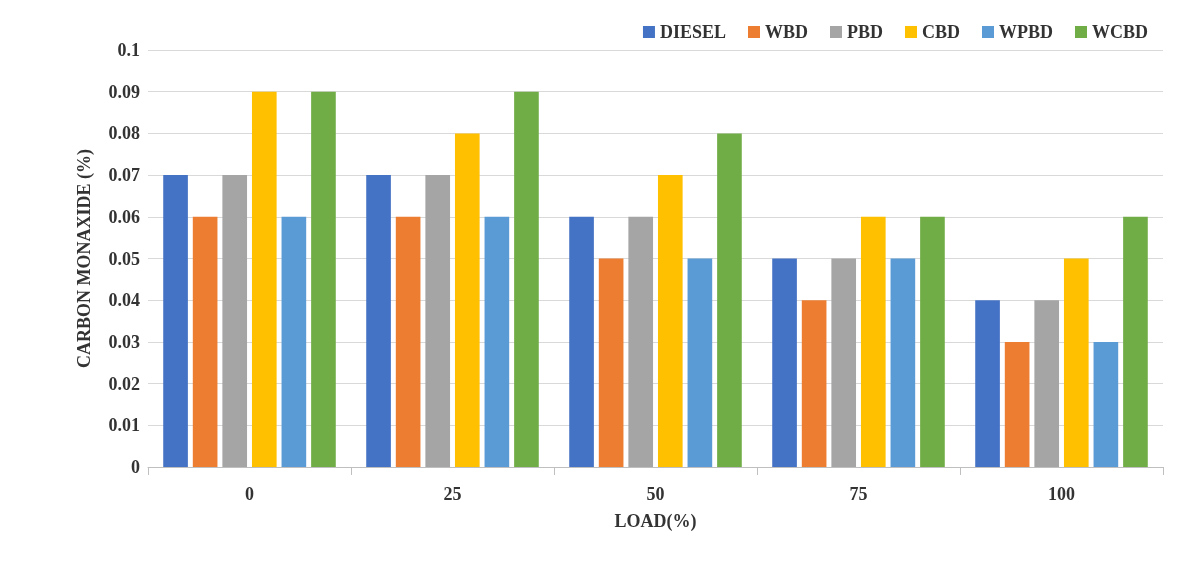 The image size is (1191, 570). I want to click on legend-label: CBD, so click(941, 32).